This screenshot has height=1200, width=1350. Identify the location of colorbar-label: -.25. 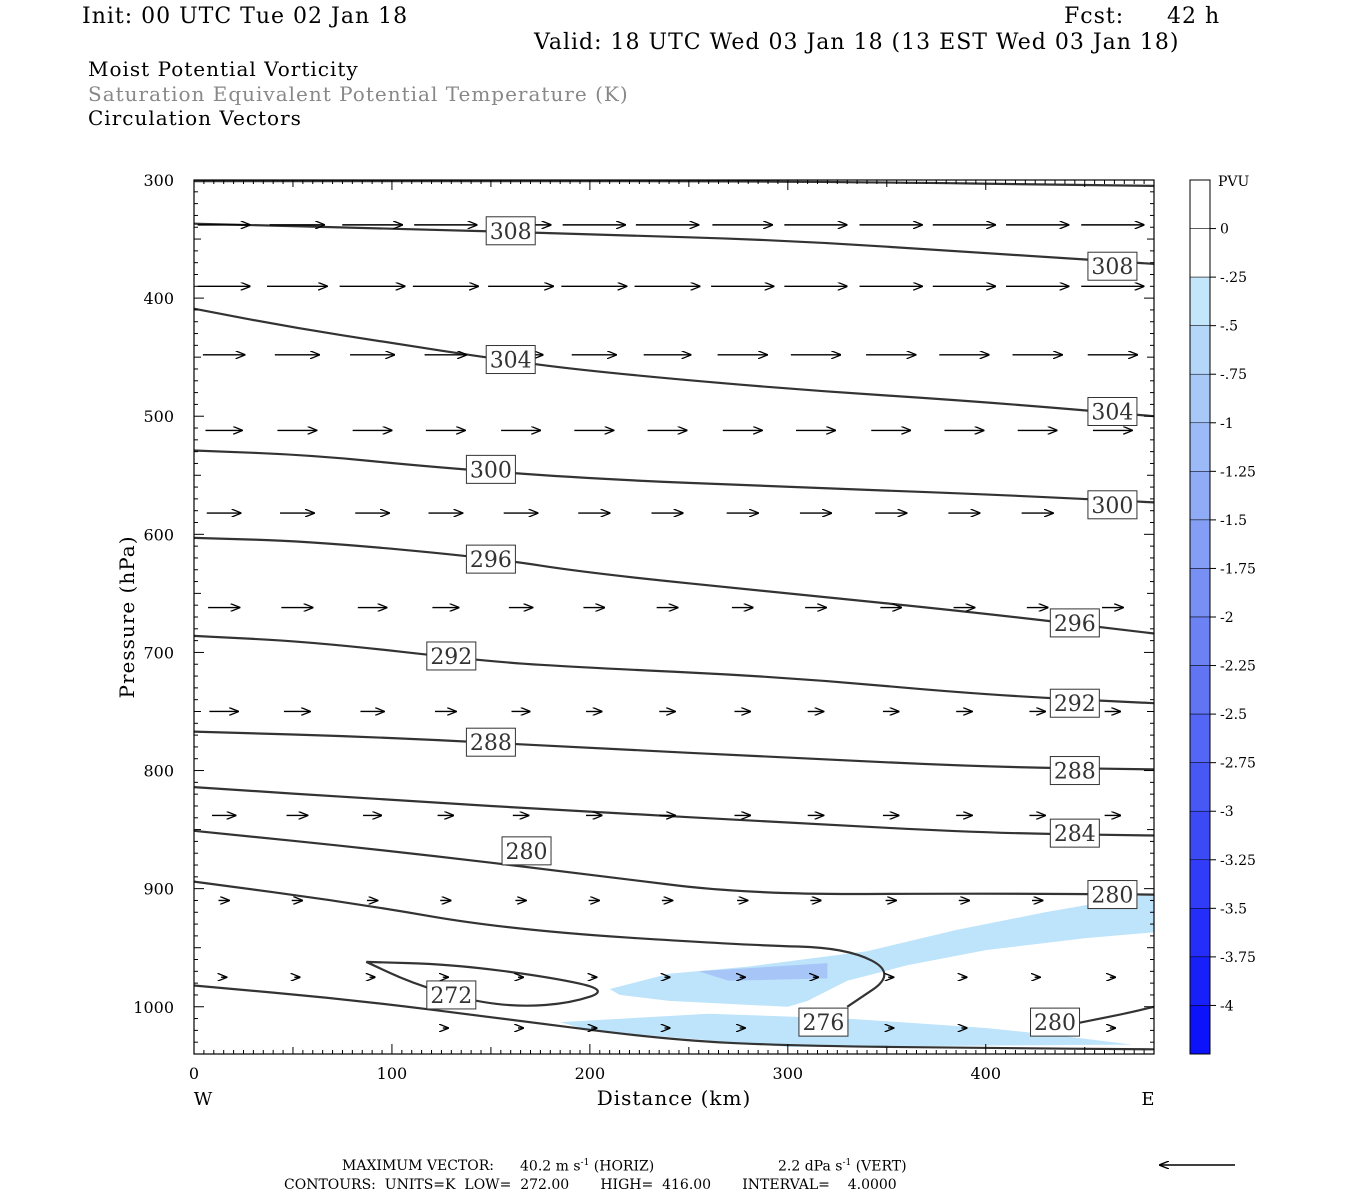
(1233, 278).